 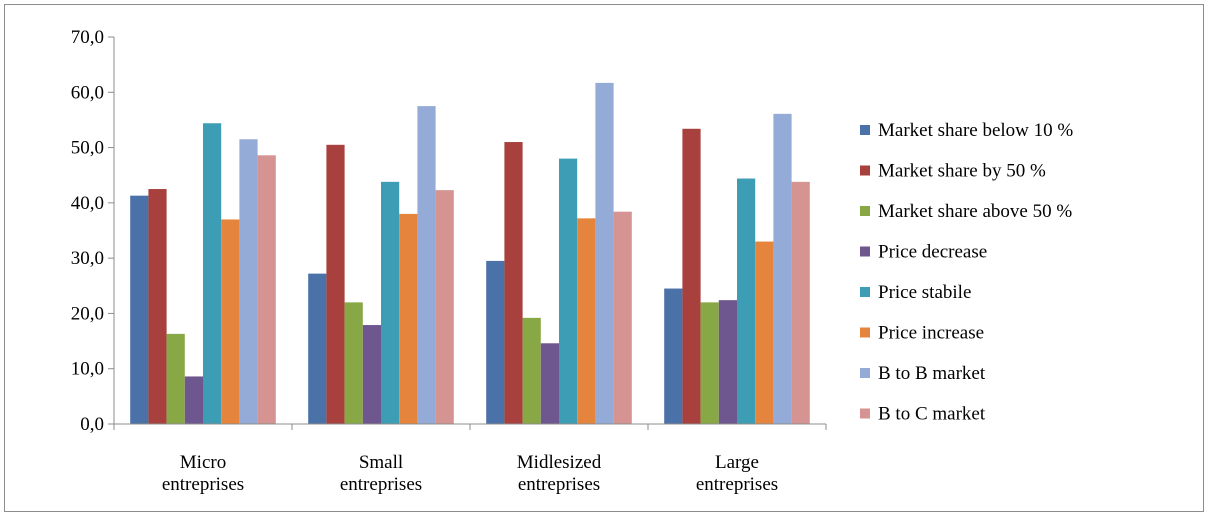 What do you see at coordinates (87, 37) in the screenshot?
I see `y-tick-label: 70,0` at bounding box center [87, 37].